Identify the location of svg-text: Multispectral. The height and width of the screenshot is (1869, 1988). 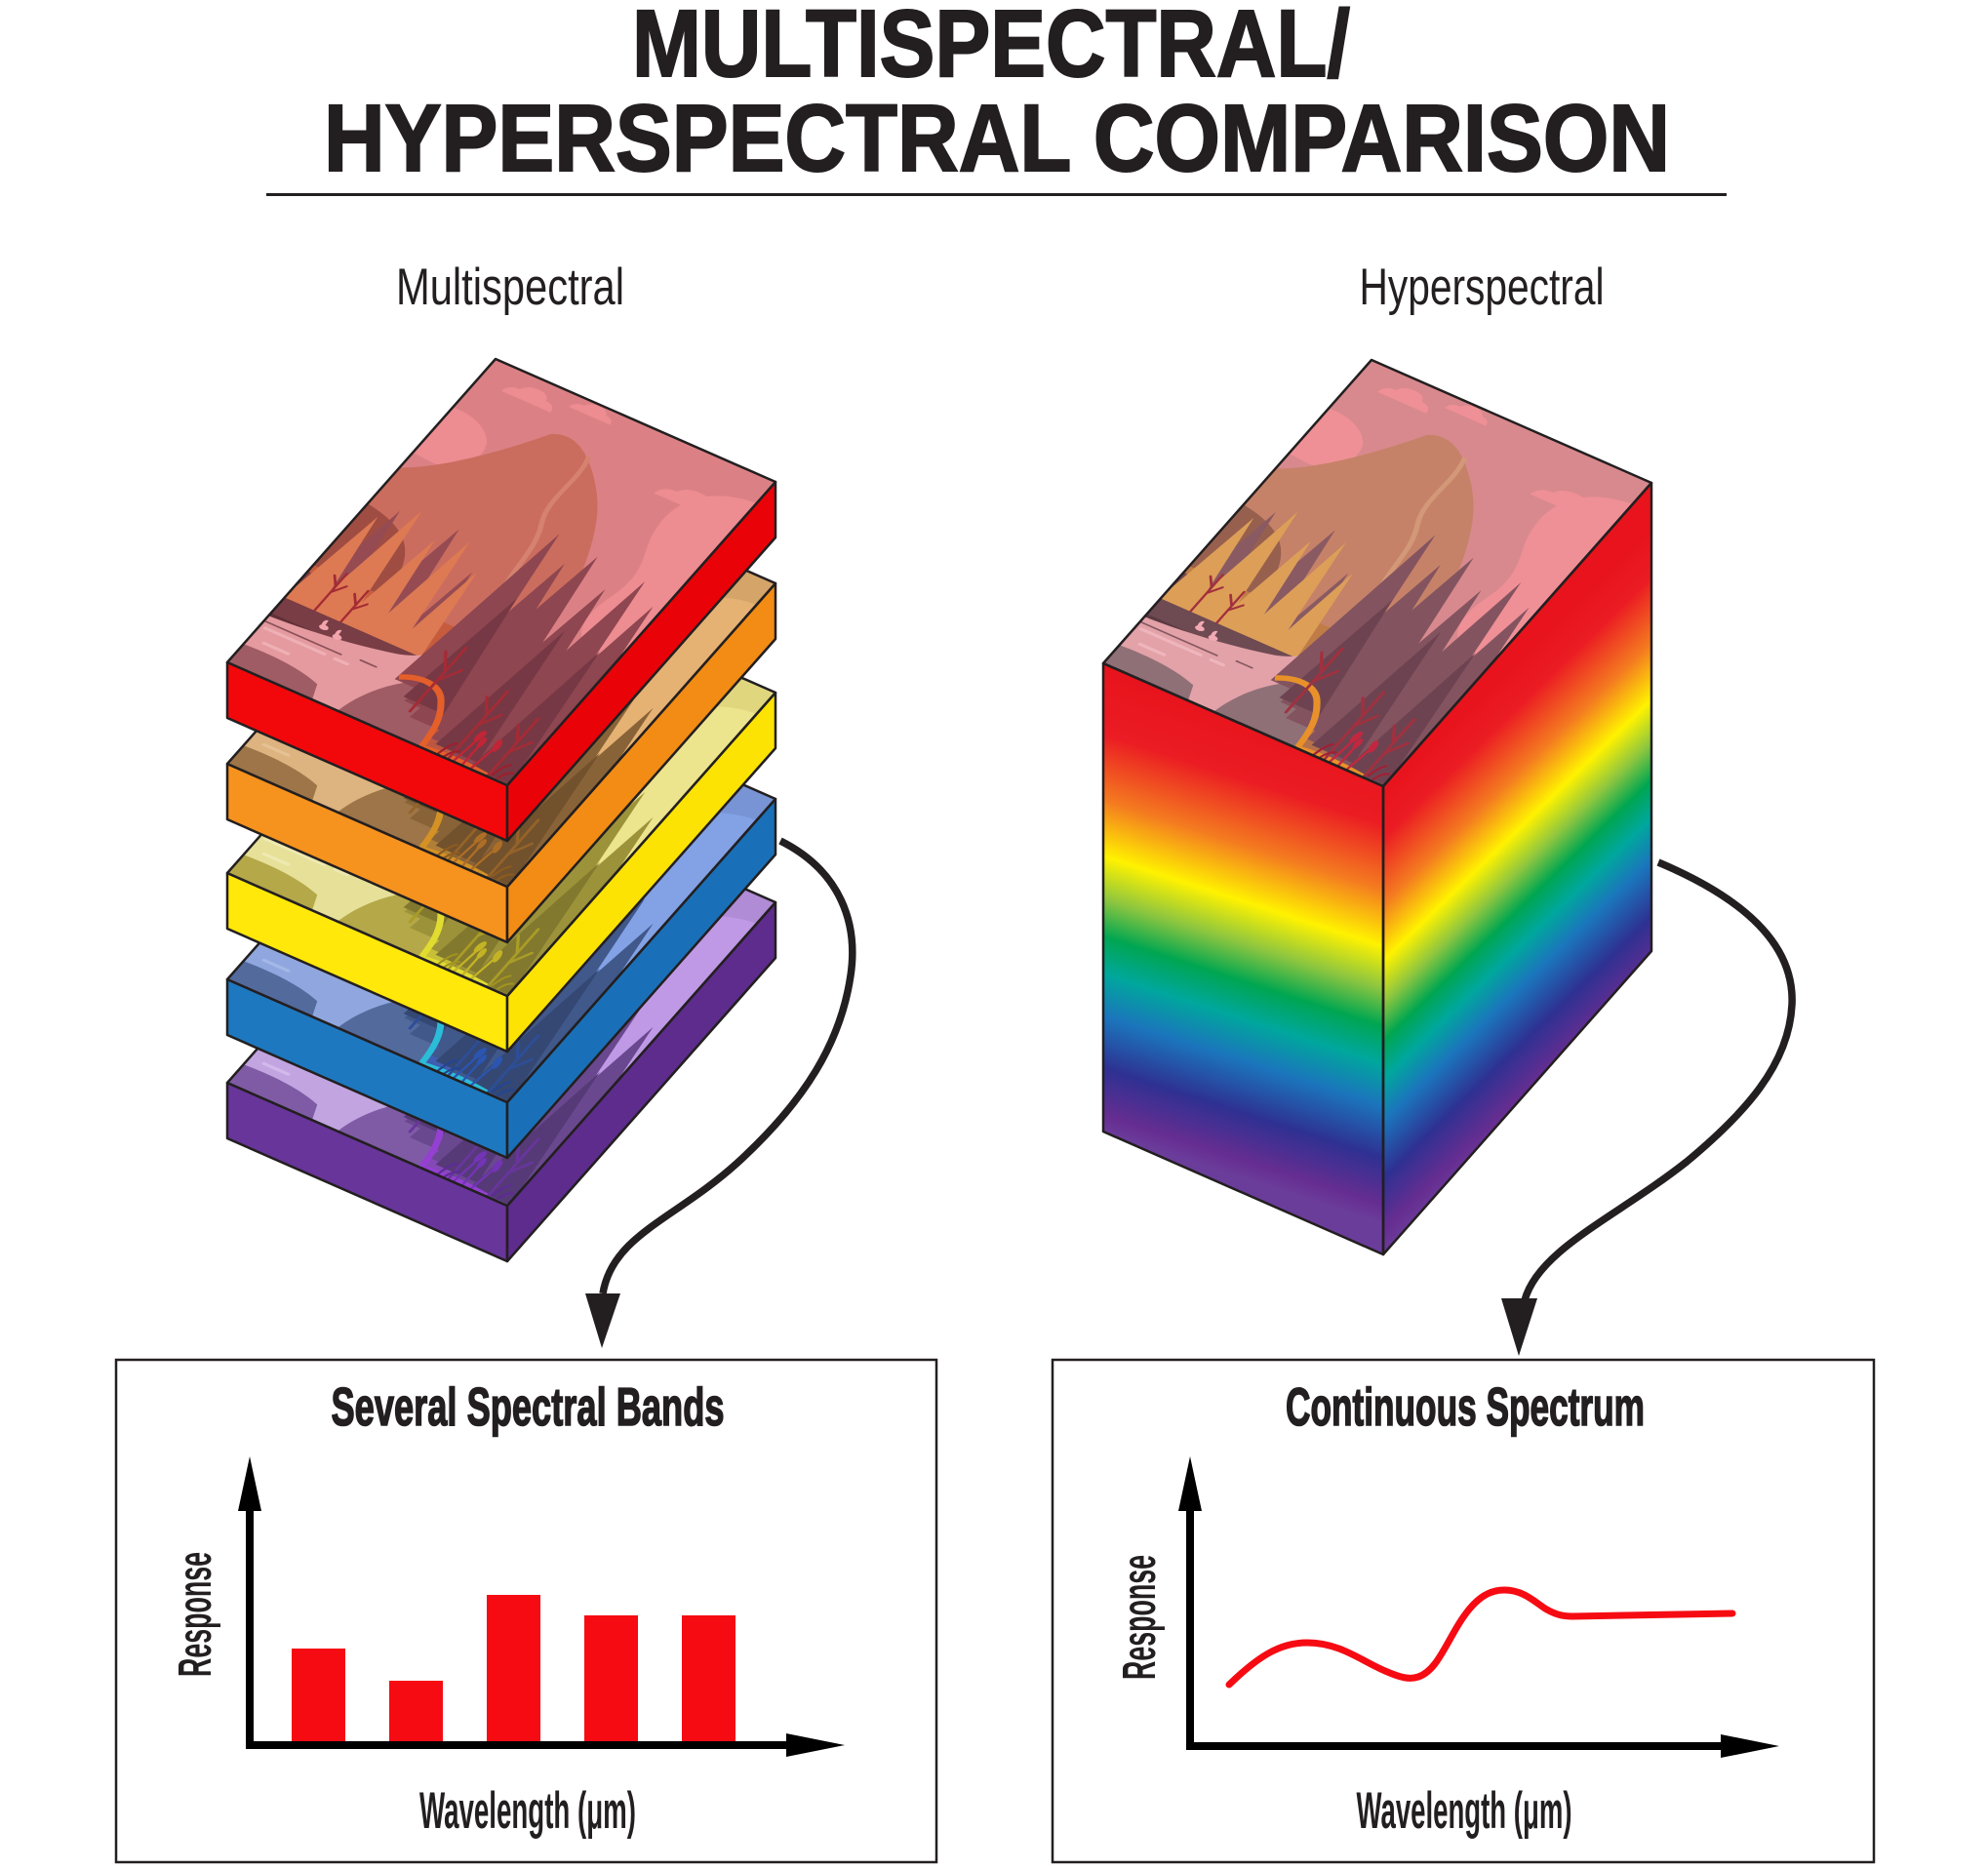
(510, 287).